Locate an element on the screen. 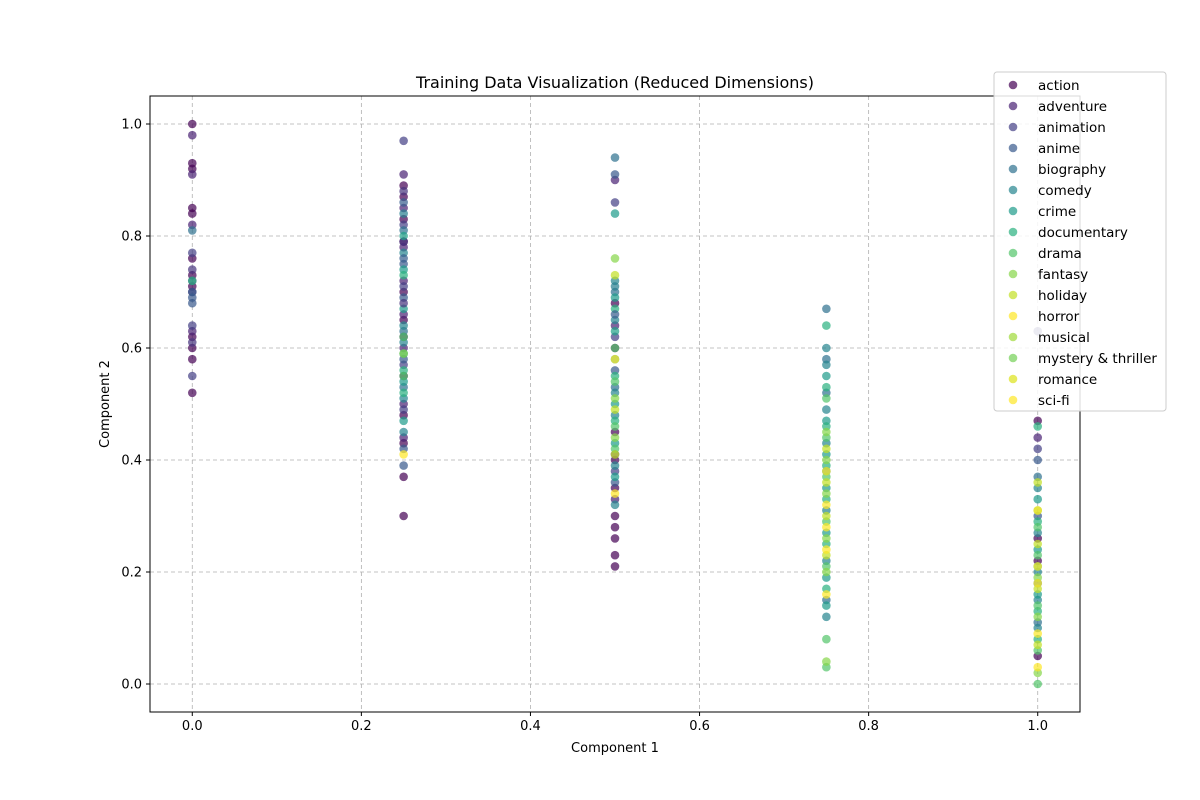 Image resolution: width=1200 pixels, height=800 pixels. y-tick-label: 0.0 is located at coordinates (131, 685).